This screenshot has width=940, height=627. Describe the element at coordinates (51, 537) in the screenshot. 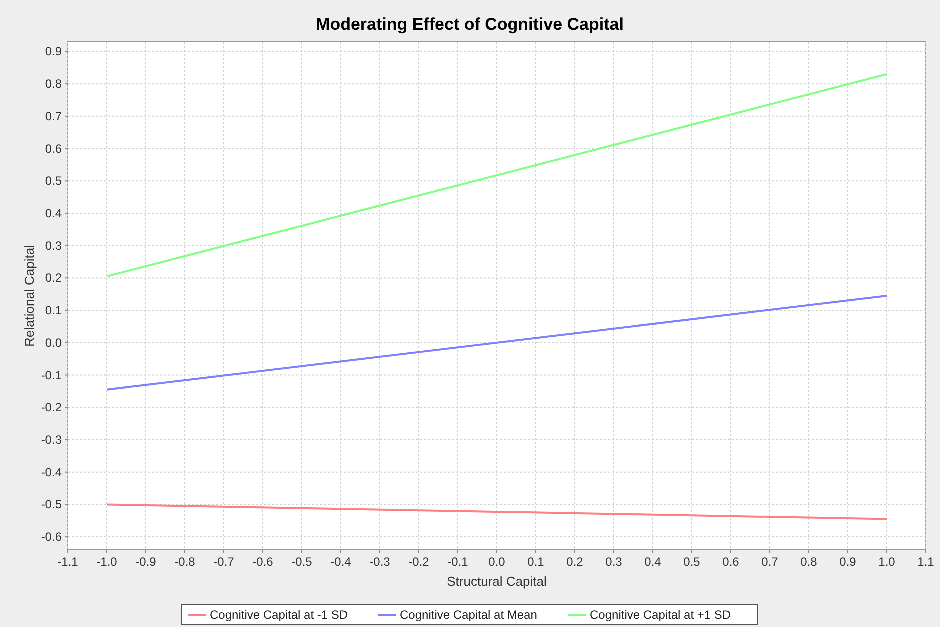

I see `y-tick-label: -0.6` at that location.